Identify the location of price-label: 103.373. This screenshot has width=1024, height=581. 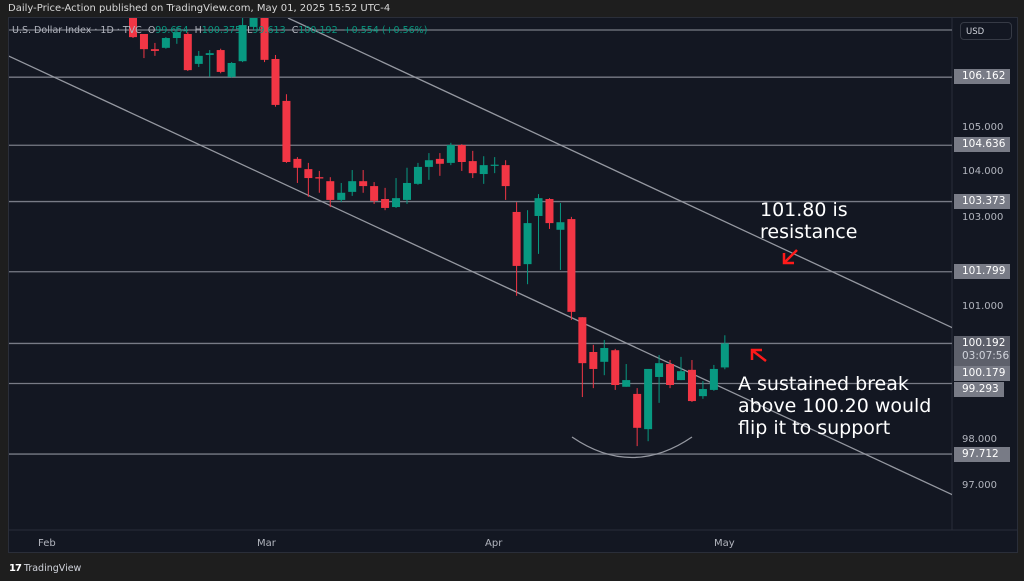
(982, 201).